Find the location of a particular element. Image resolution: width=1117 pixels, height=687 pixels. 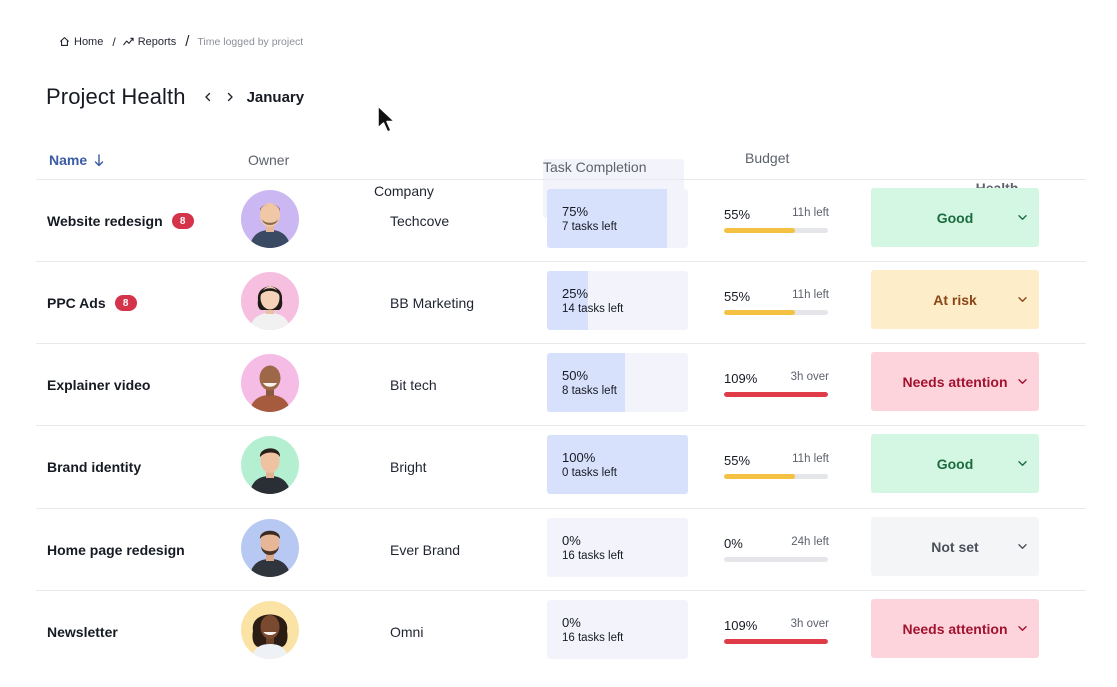

task-completion: 100% 0 tasks left is located at coordinates (617, 464).